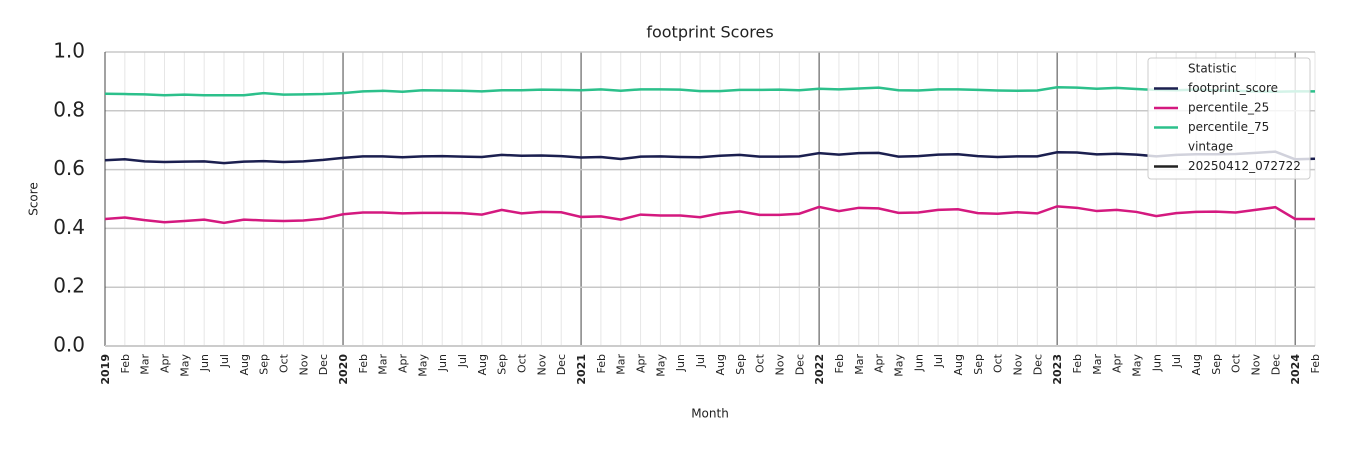 Image resolution: width=1350 pixels, height=454 pixels. I want to click on y-tick-label: 0.6, so click(69, 168).